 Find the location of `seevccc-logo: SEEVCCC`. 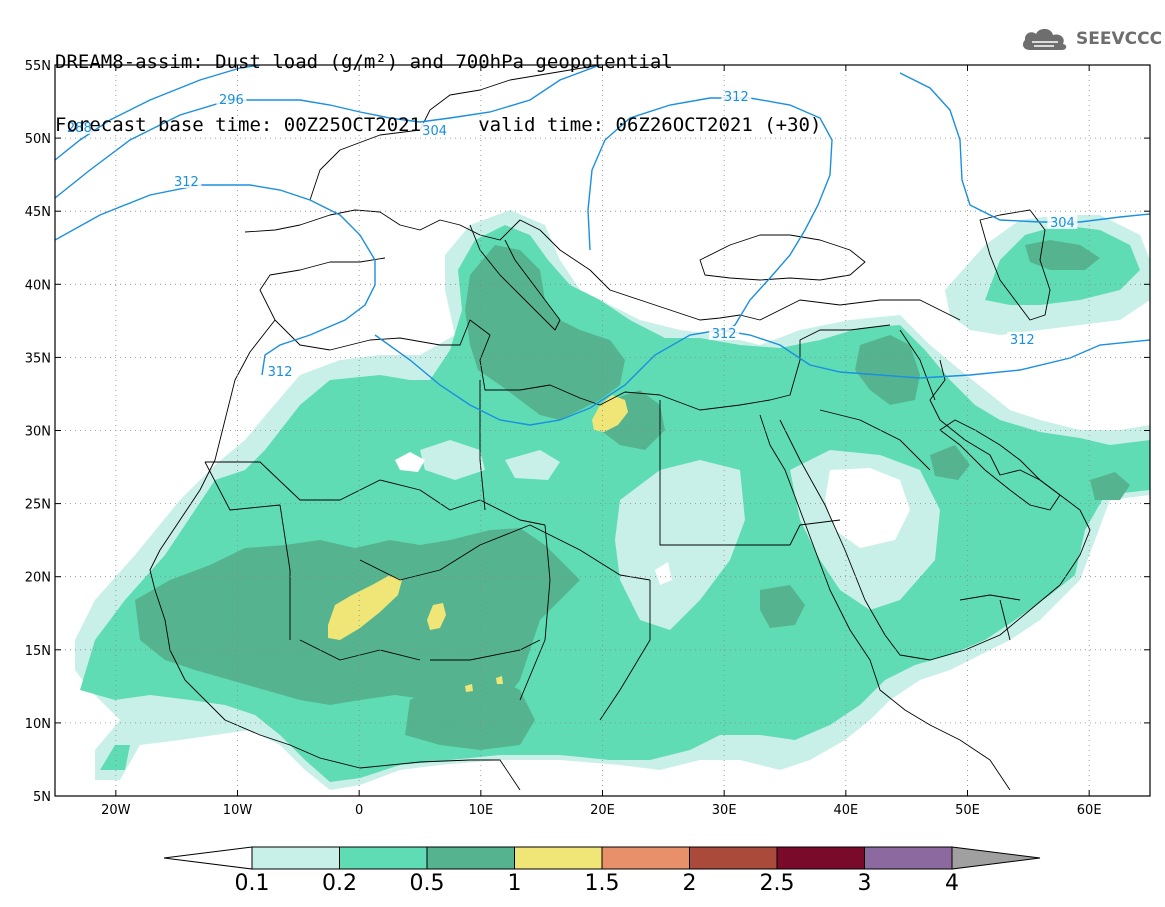

seevccc-logo: SEEVCCC is located at coordinates (1090, 39).